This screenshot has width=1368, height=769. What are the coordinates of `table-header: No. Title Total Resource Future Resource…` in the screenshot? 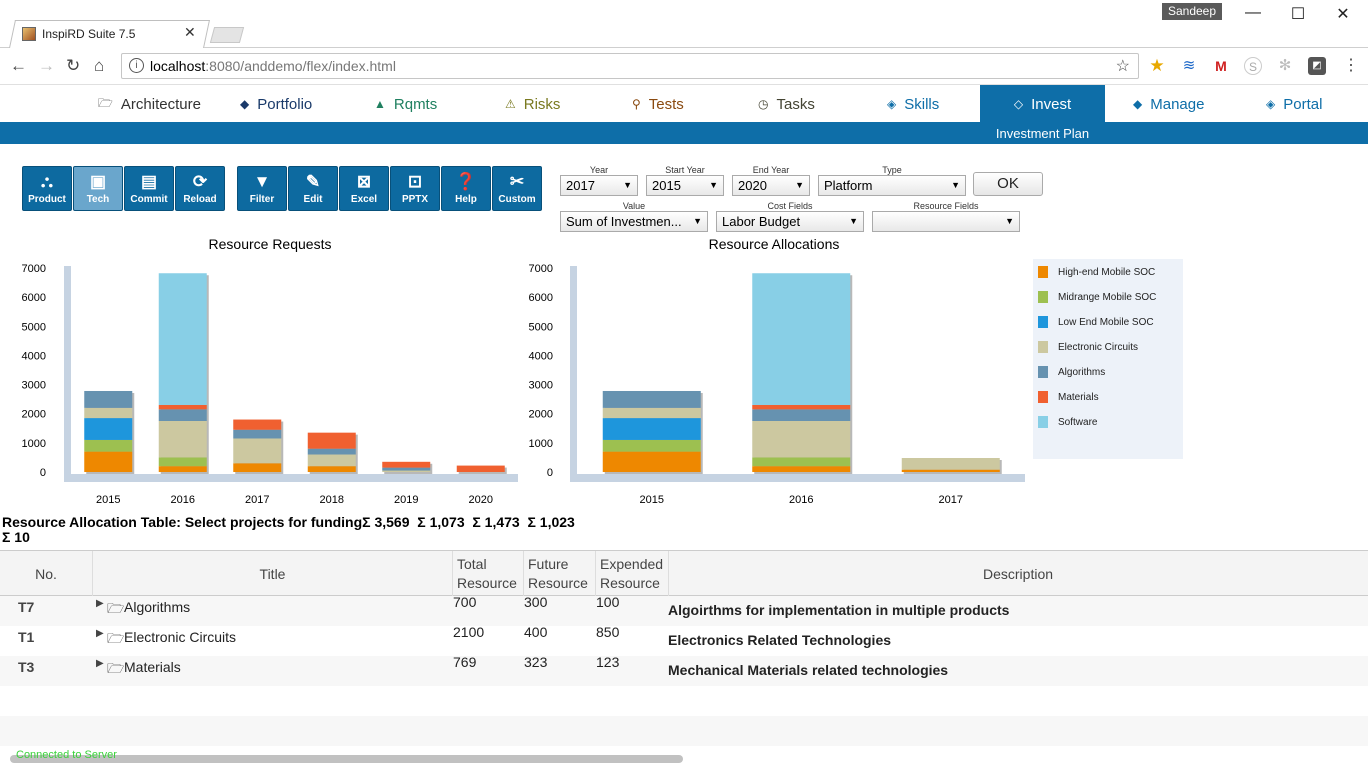 It's located at (684, 573).